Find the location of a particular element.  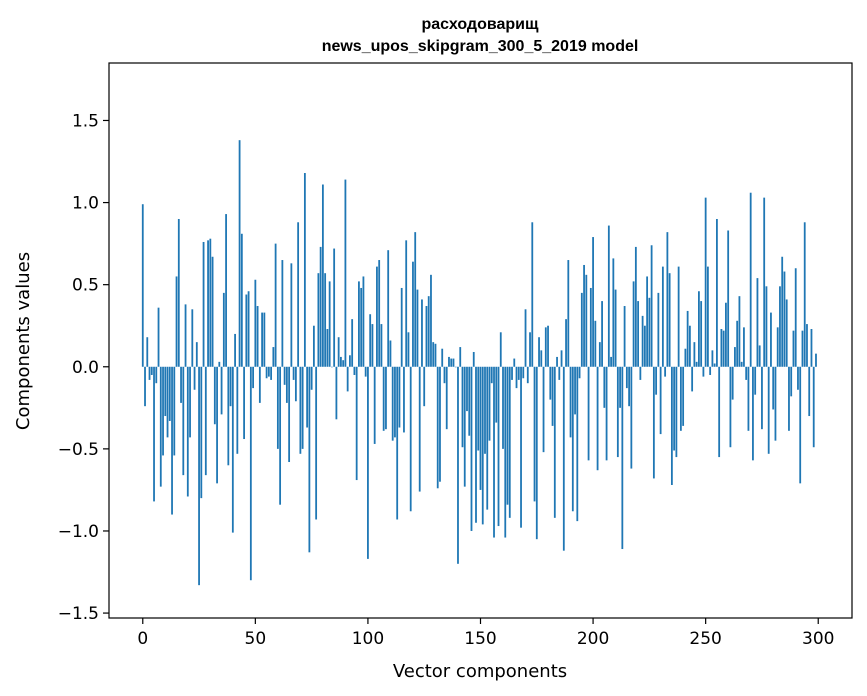

x-axis-label: Vector components is located at coordinates (480, 671).